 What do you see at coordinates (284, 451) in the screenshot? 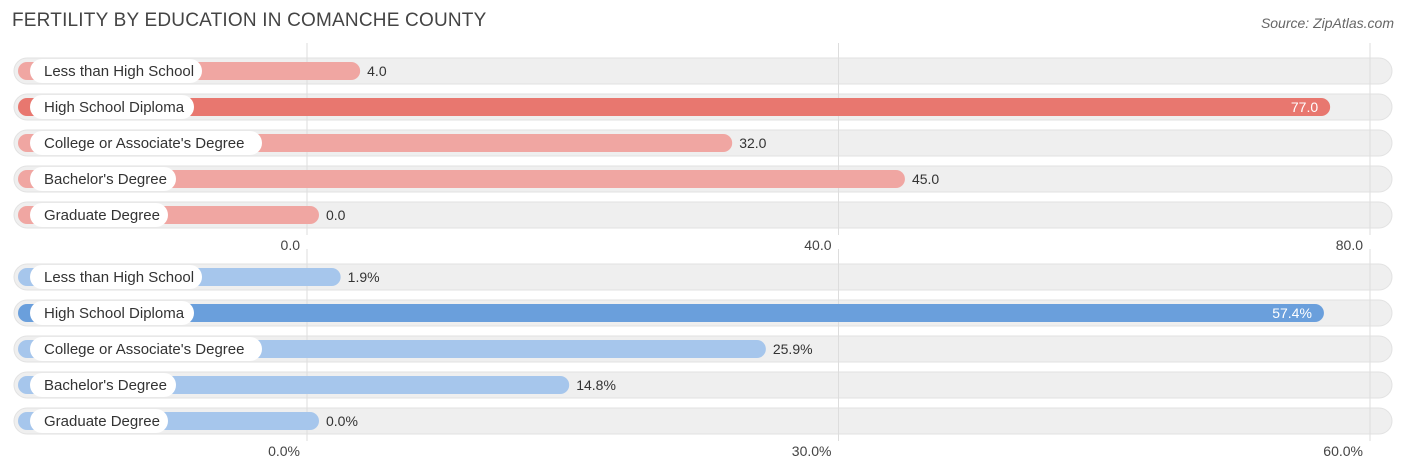
I see `tick-label: 0.0%` at bounding box center [284, 451].